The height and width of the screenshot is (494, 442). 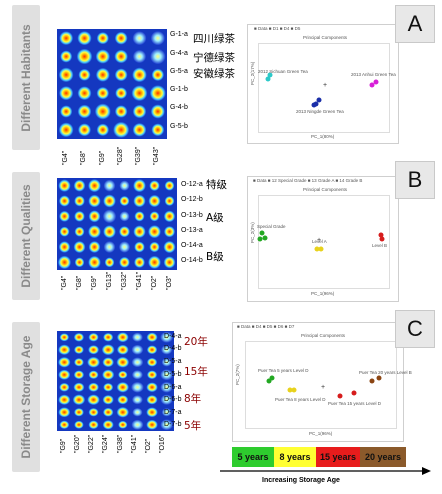 What do you see at coordinates (91, 443) in the screenshot?
I see `col-label: "G22"` at bounding box center [91, 443].